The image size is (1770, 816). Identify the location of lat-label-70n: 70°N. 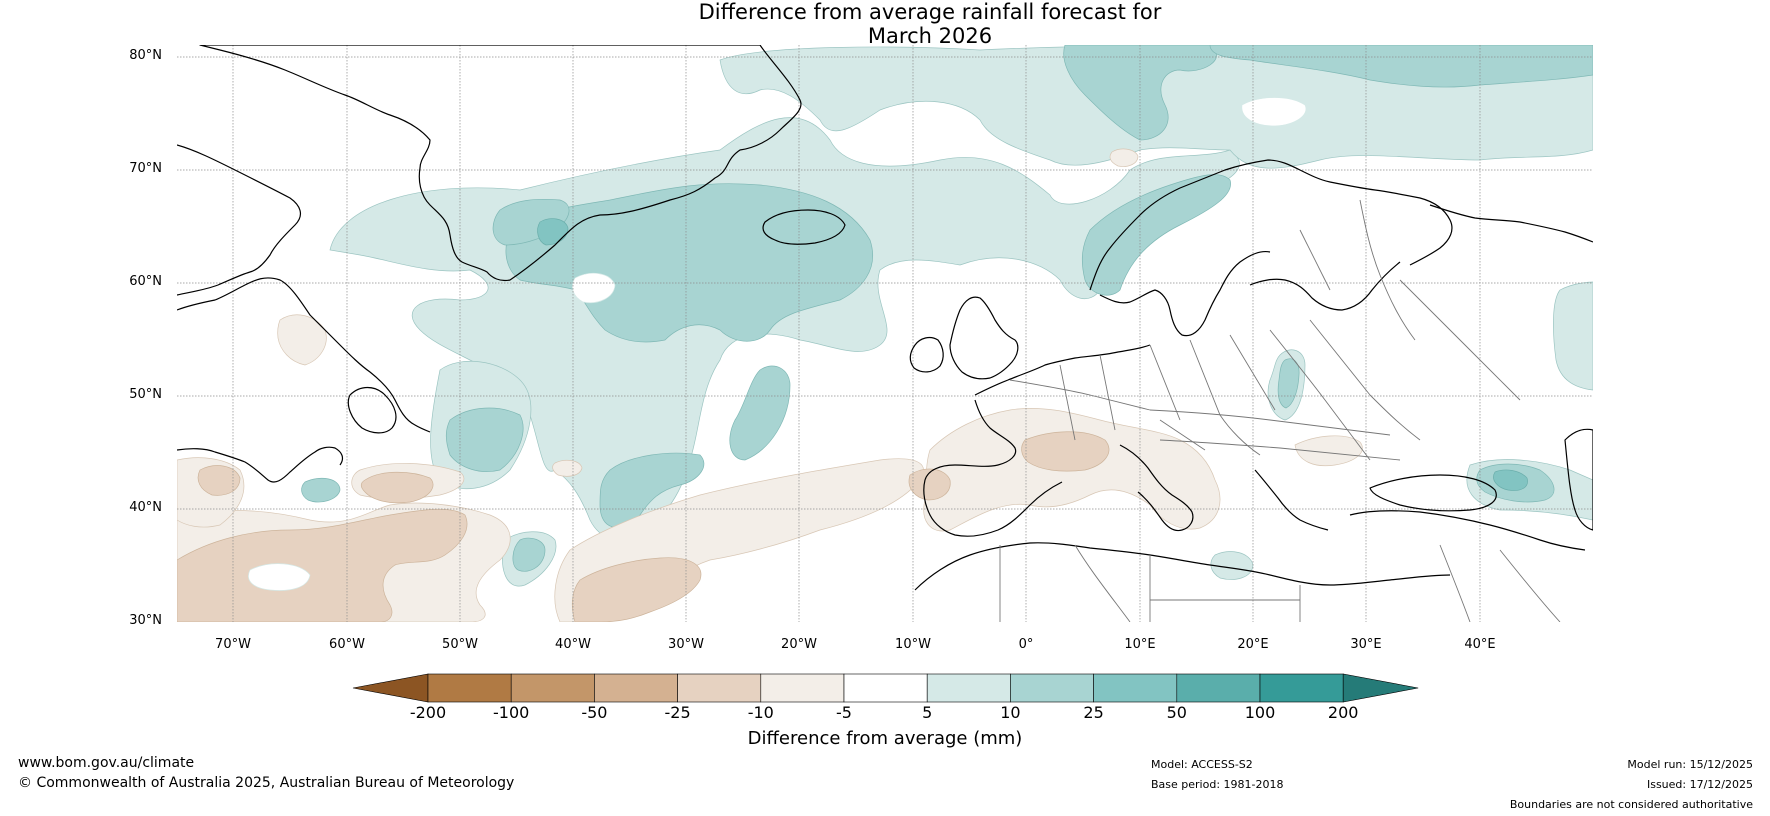
(145, 168).